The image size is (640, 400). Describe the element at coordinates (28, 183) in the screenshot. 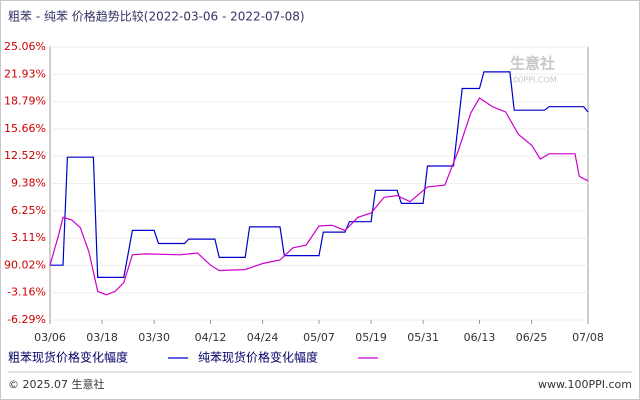

I see `y-tick-label: 9.38%` at that location.